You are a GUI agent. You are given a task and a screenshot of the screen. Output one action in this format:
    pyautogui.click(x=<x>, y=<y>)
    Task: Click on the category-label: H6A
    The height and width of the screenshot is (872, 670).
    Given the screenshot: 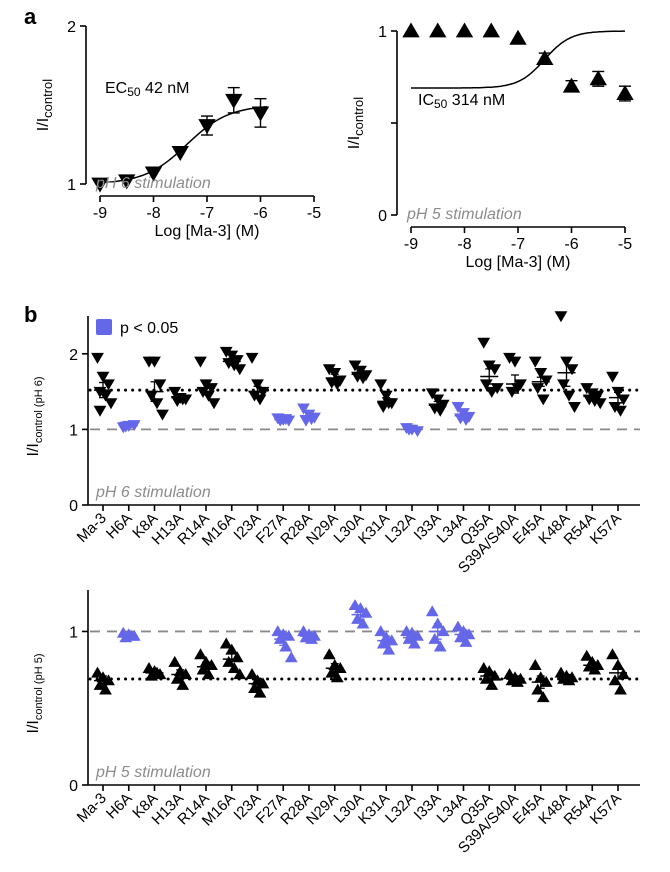 What is the action you would take?
    pyautogui.click(x=119, y=526)
    